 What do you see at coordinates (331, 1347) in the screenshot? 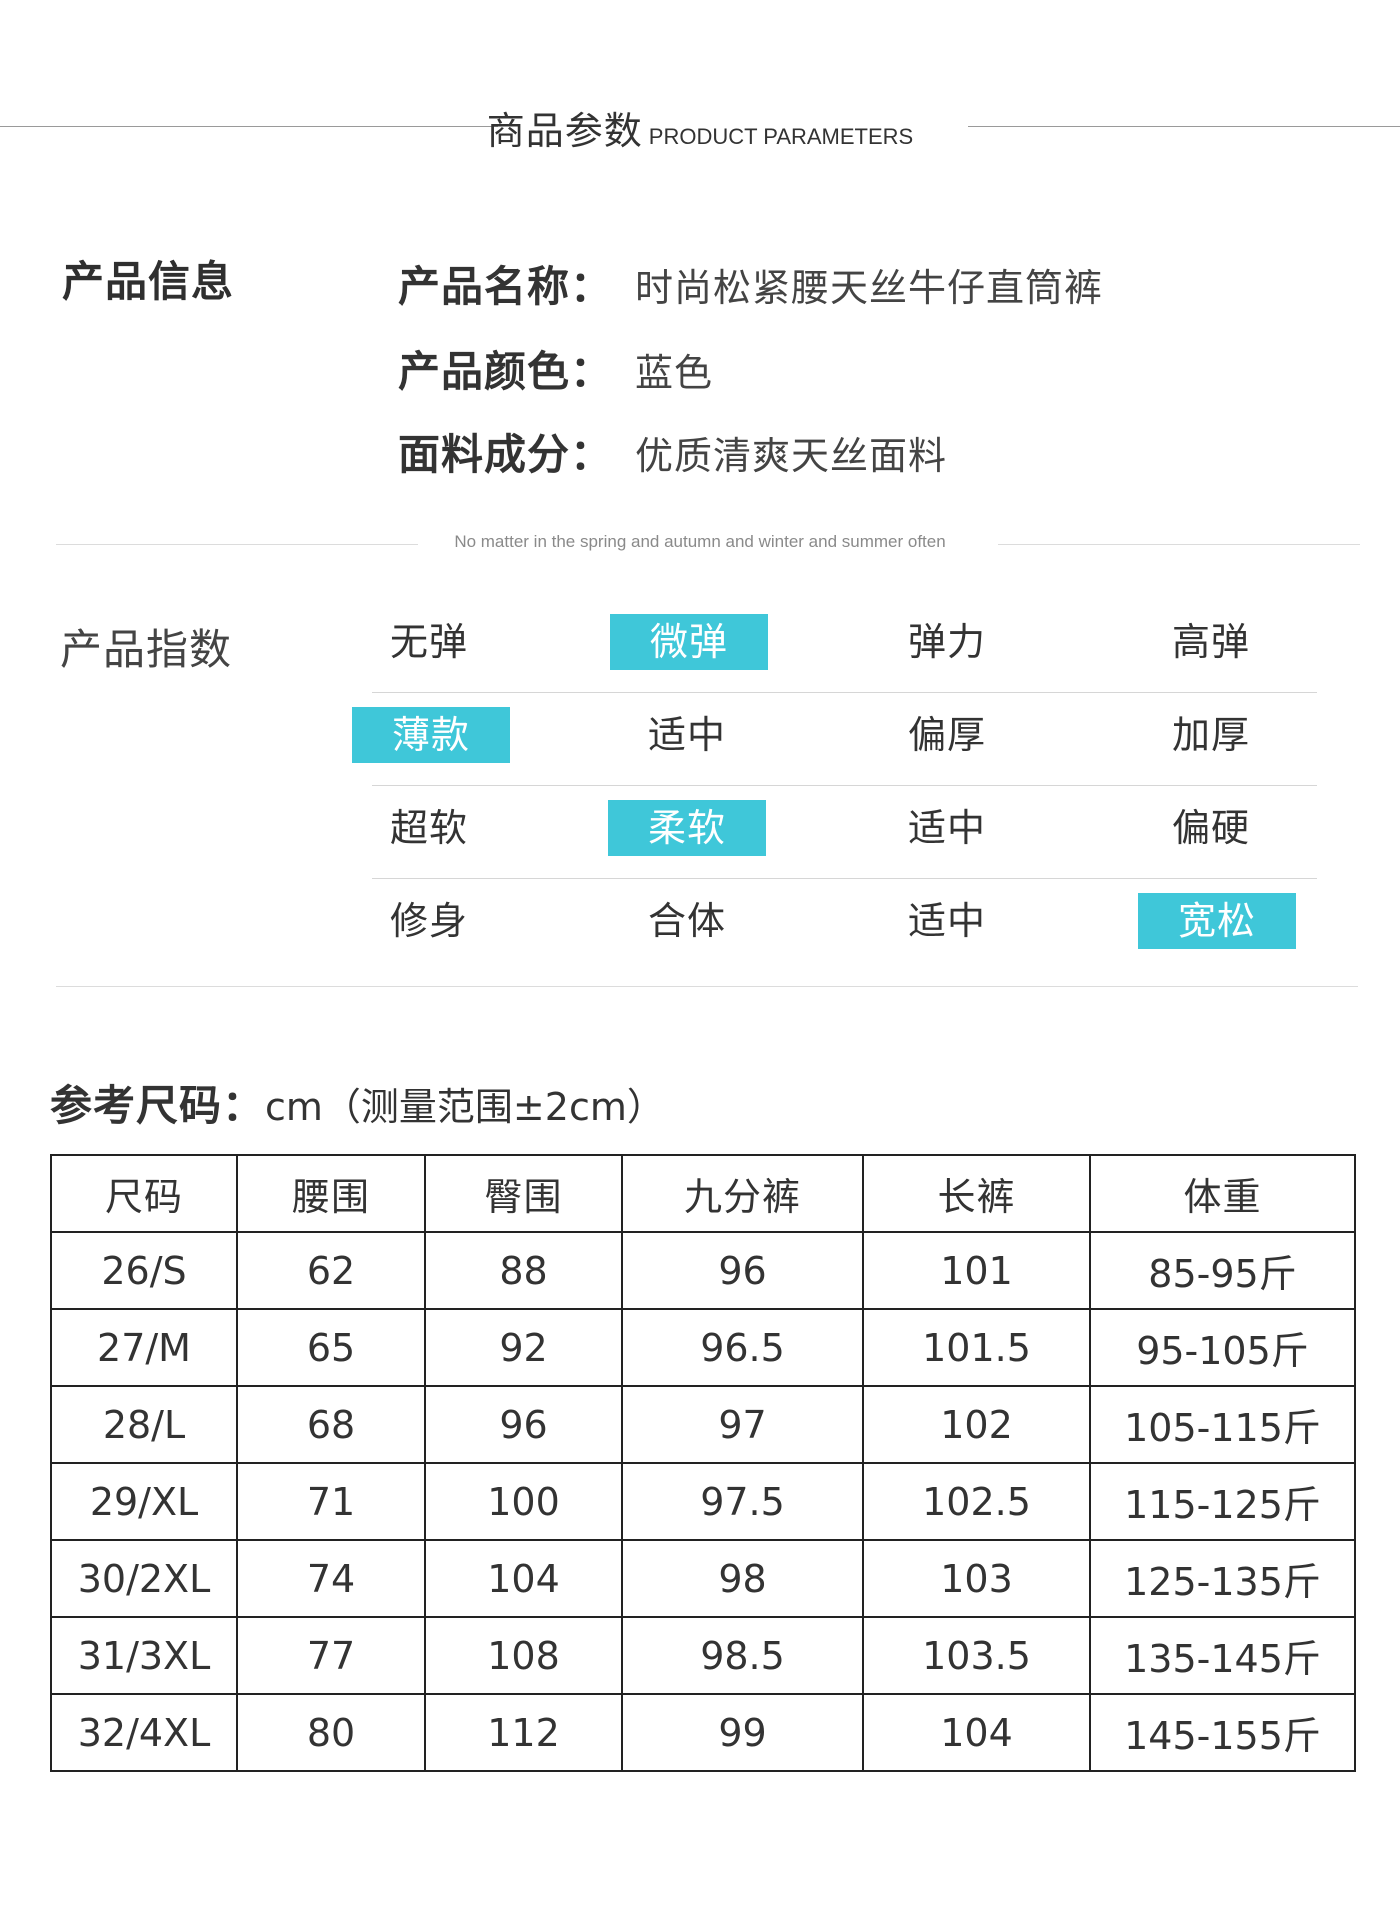
I see `table-cell: 65` at bounding box center [331, 1347].